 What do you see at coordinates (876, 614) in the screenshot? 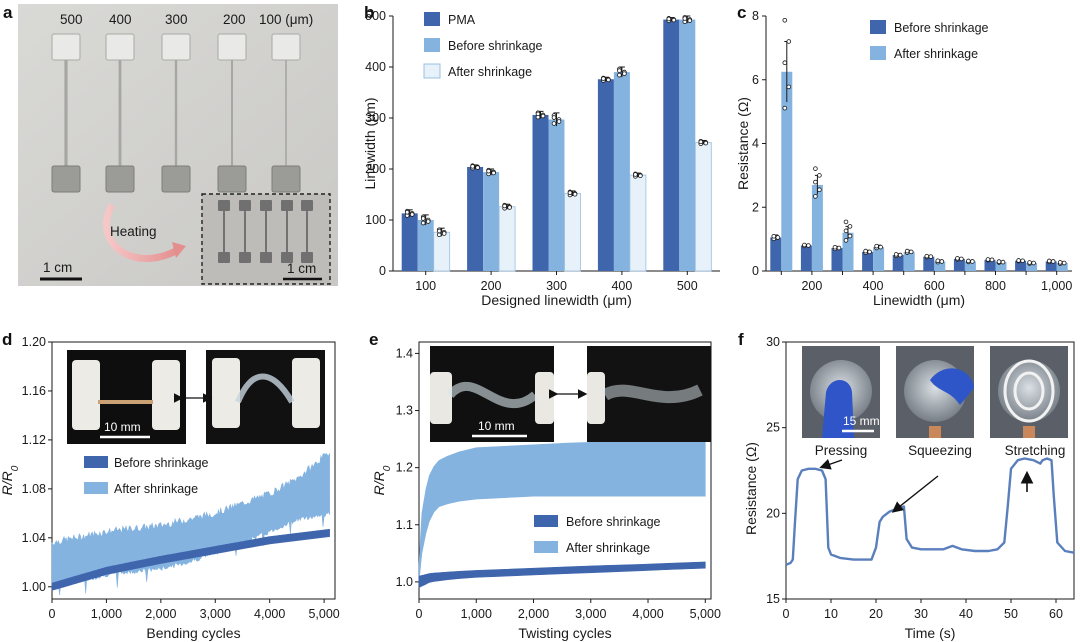
I see `x-tick-label-f: 20` at bounding box center [876, 614].